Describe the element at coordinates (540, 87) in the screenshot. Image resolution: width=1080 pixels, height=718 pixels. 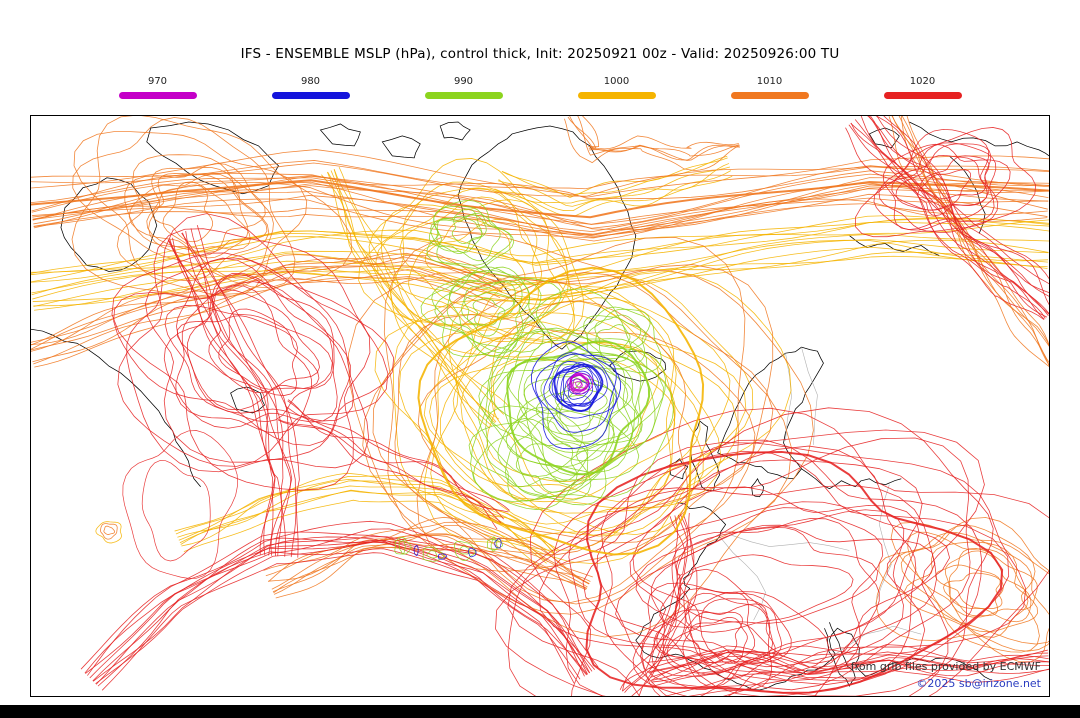
I see `pressure-legend: 970 980 990 1000 1010 1020` at that location.